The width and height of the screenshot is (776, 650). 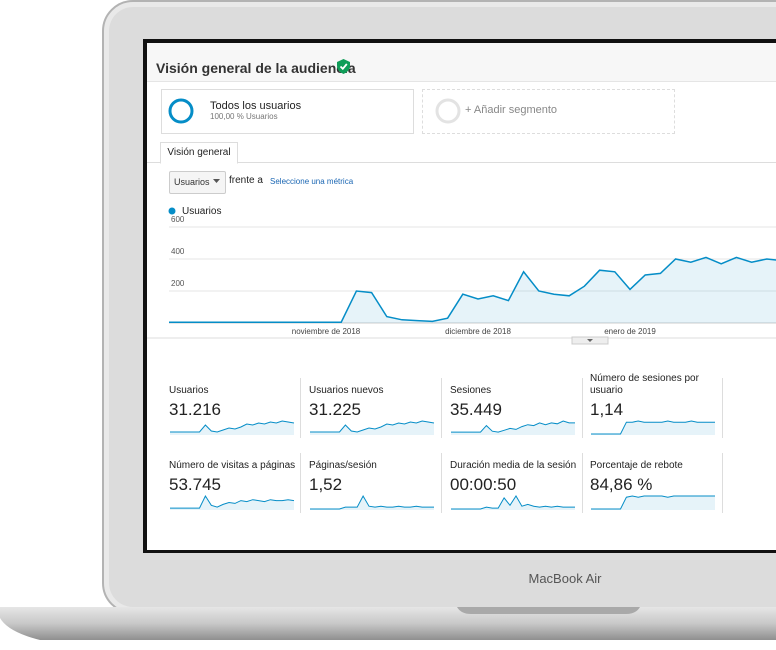 I want to click on notch, so click(x=548, y=610).